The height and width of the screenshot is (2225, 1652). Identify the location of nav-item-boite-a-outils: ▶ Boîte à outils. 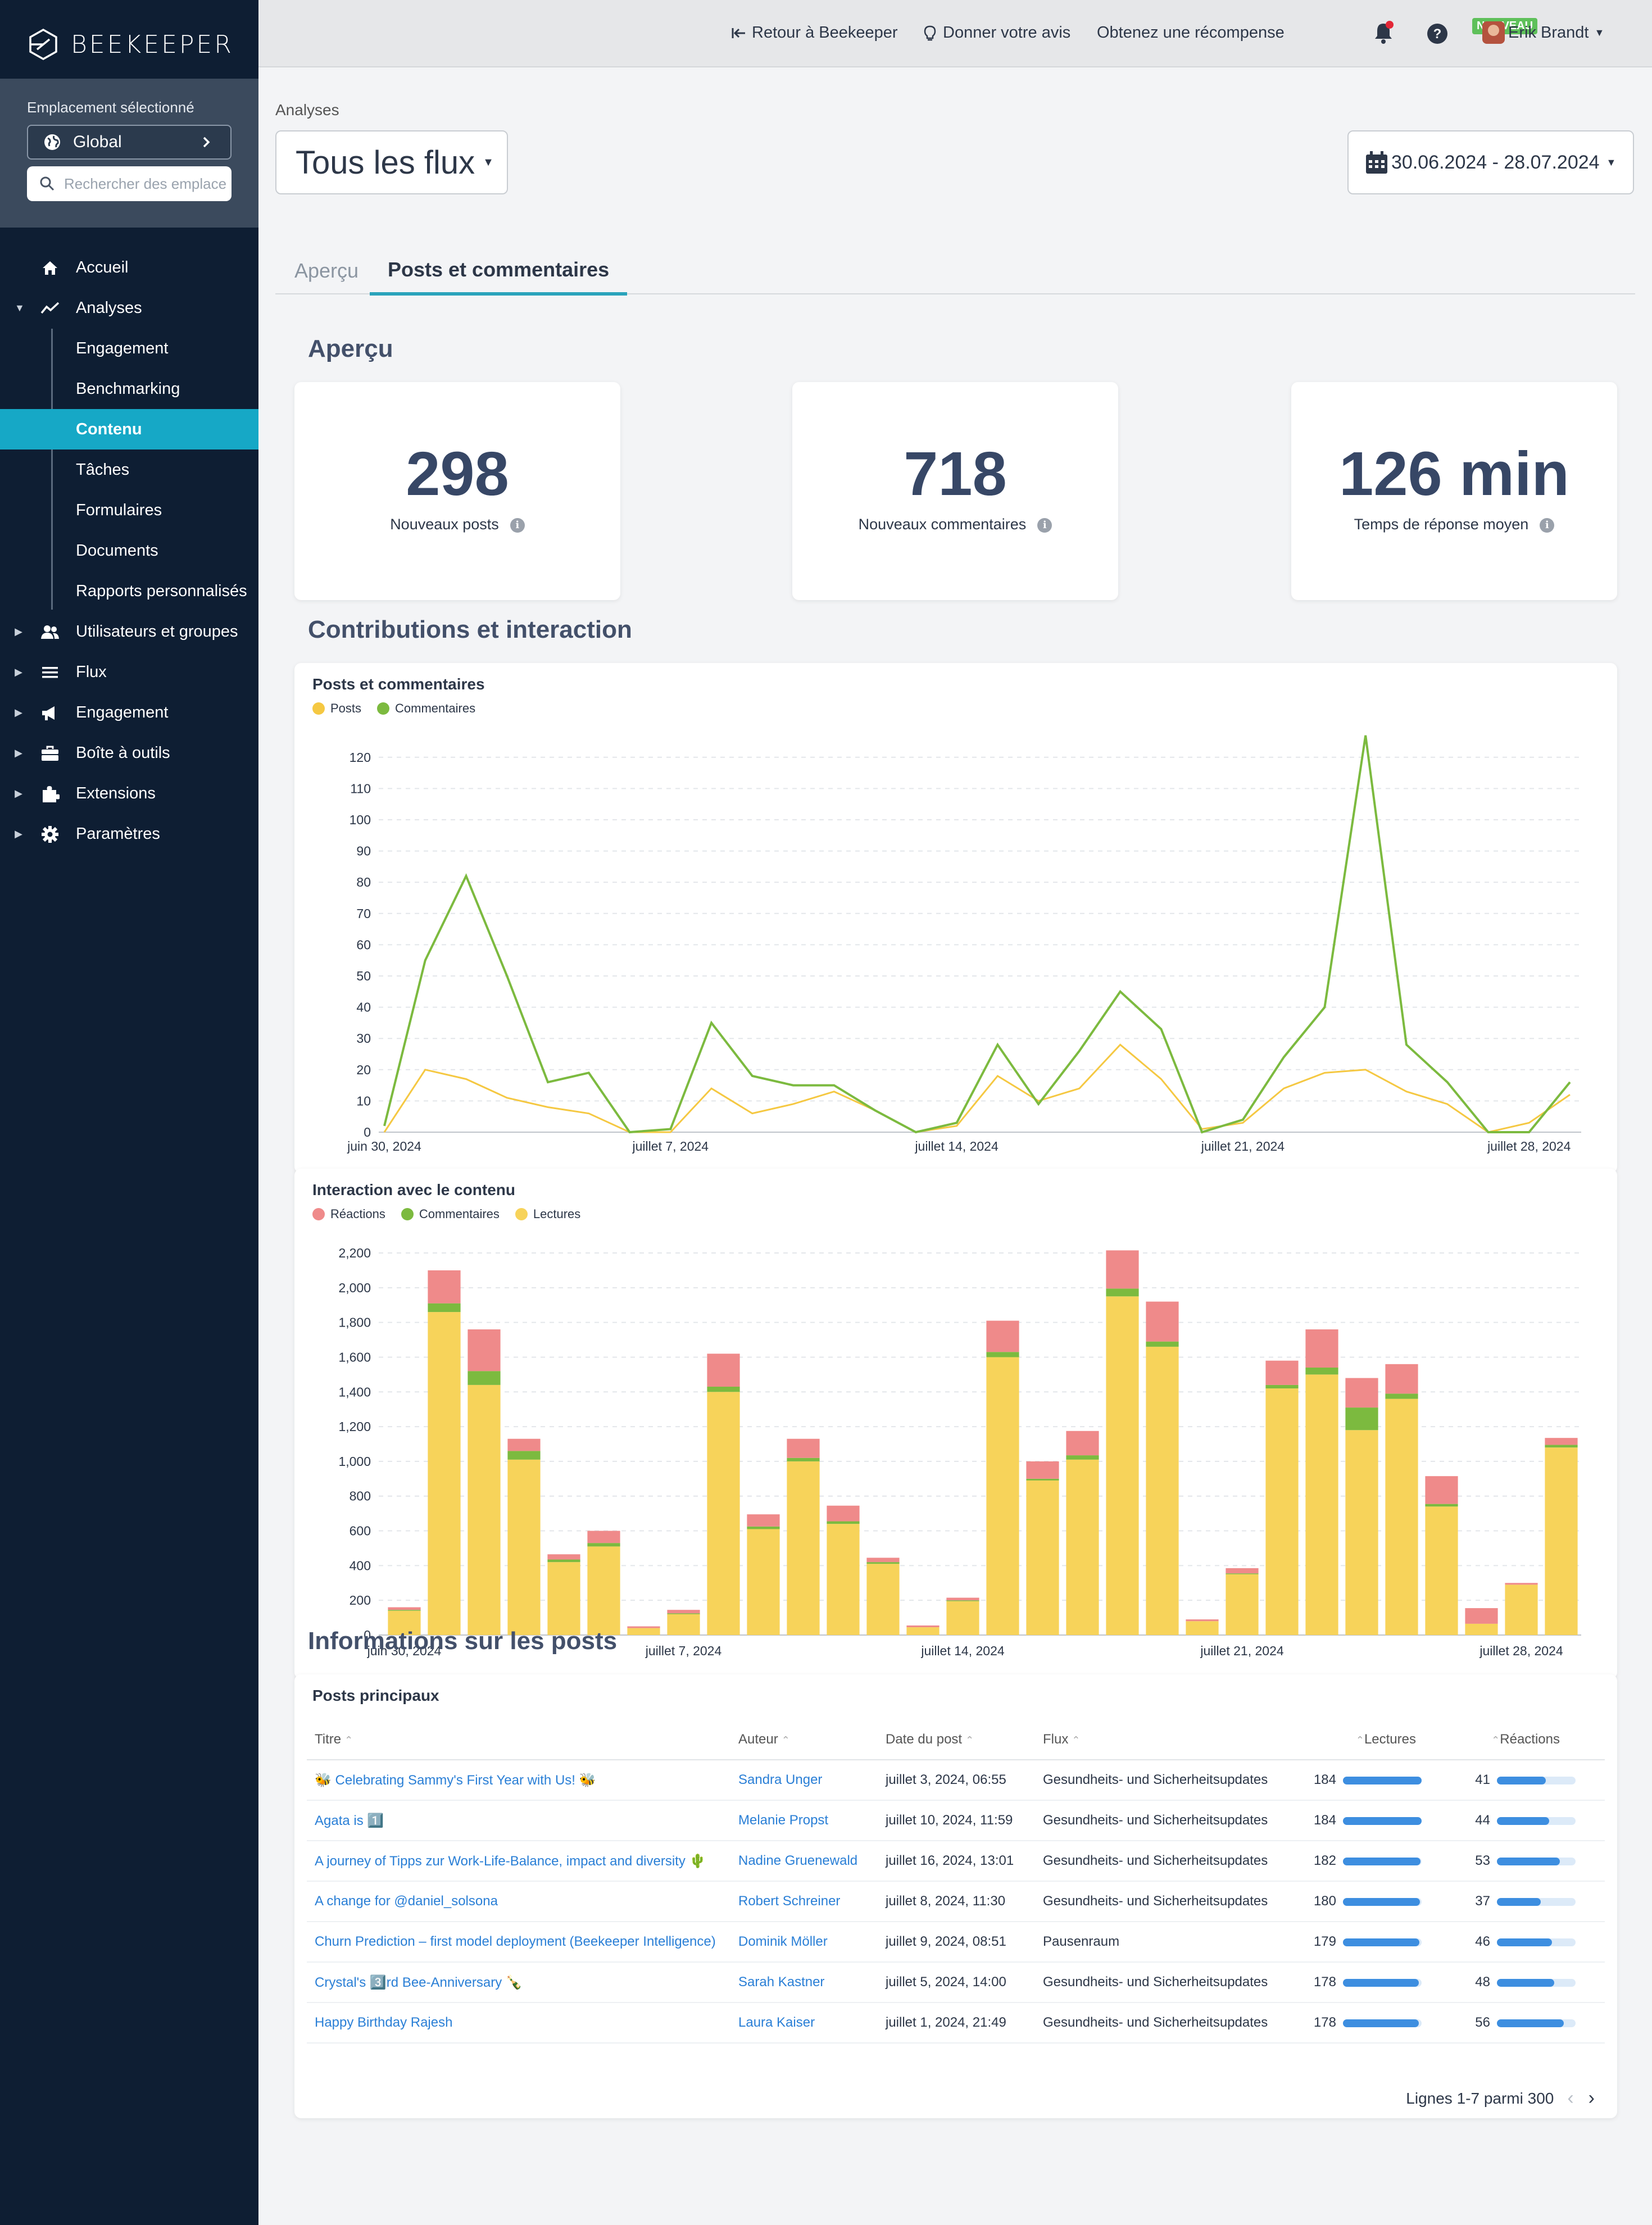
(129, 753).